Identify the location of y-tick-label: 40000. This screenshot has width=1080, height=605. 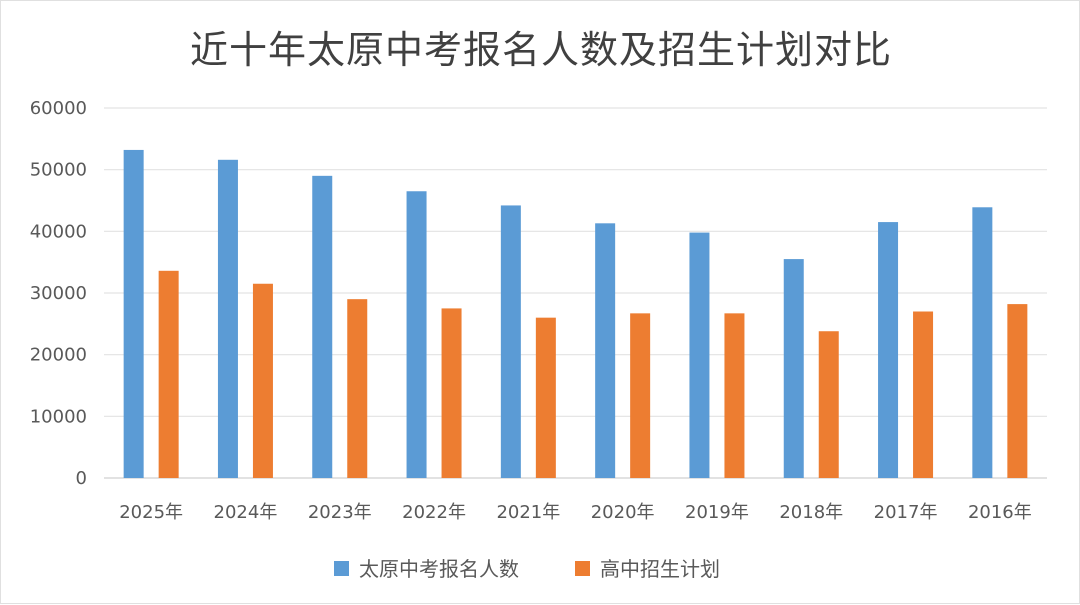
(58, 231).